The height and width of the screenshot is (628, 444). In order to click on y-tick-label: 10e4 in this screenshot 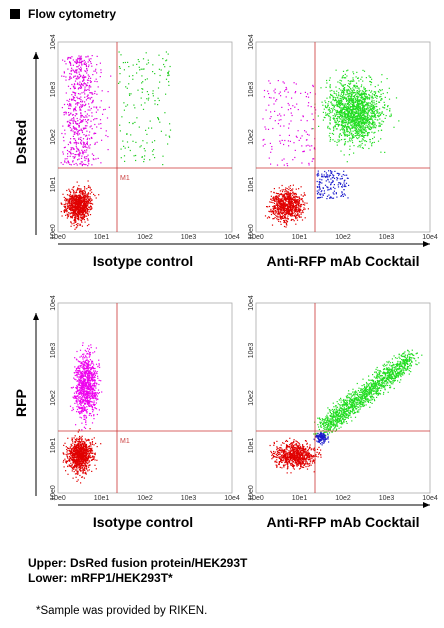, I will do `click(251, 42)`.